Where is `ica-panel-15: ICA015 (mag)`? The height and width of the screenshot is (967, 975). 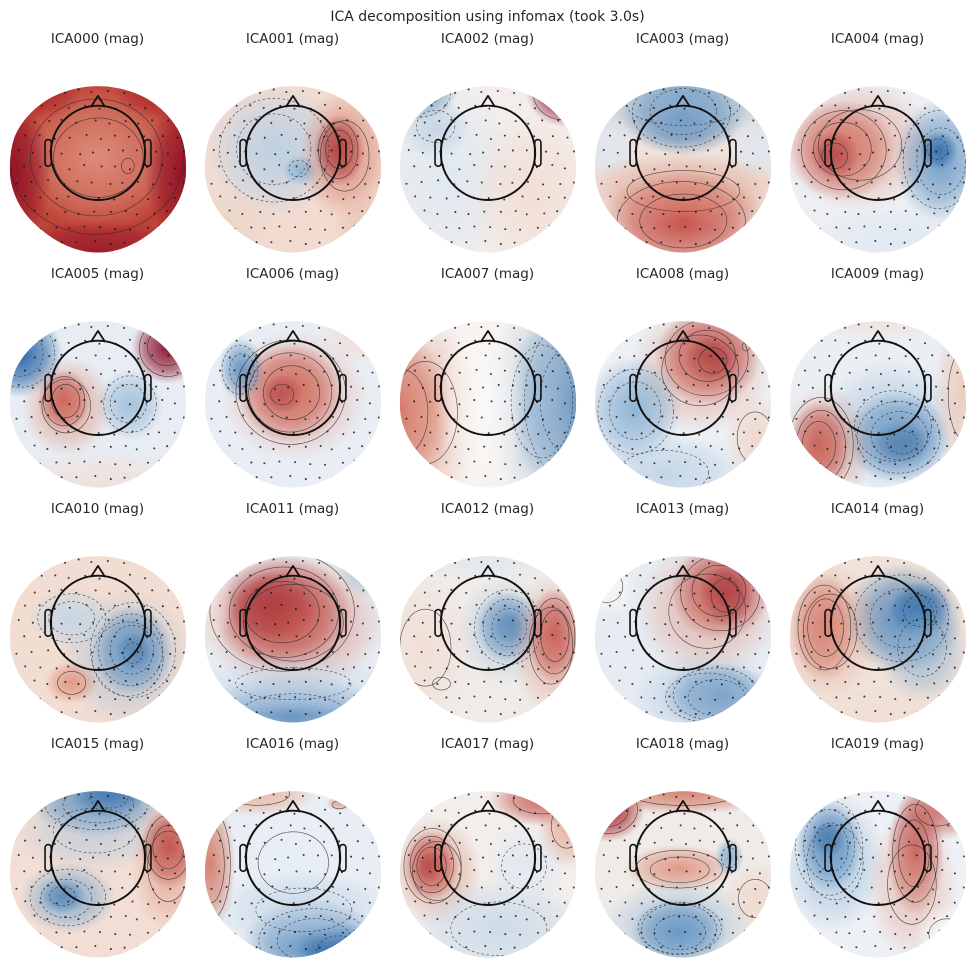
ica-panel-15: ICA015 (mag) is located at coordinates (97, 847).